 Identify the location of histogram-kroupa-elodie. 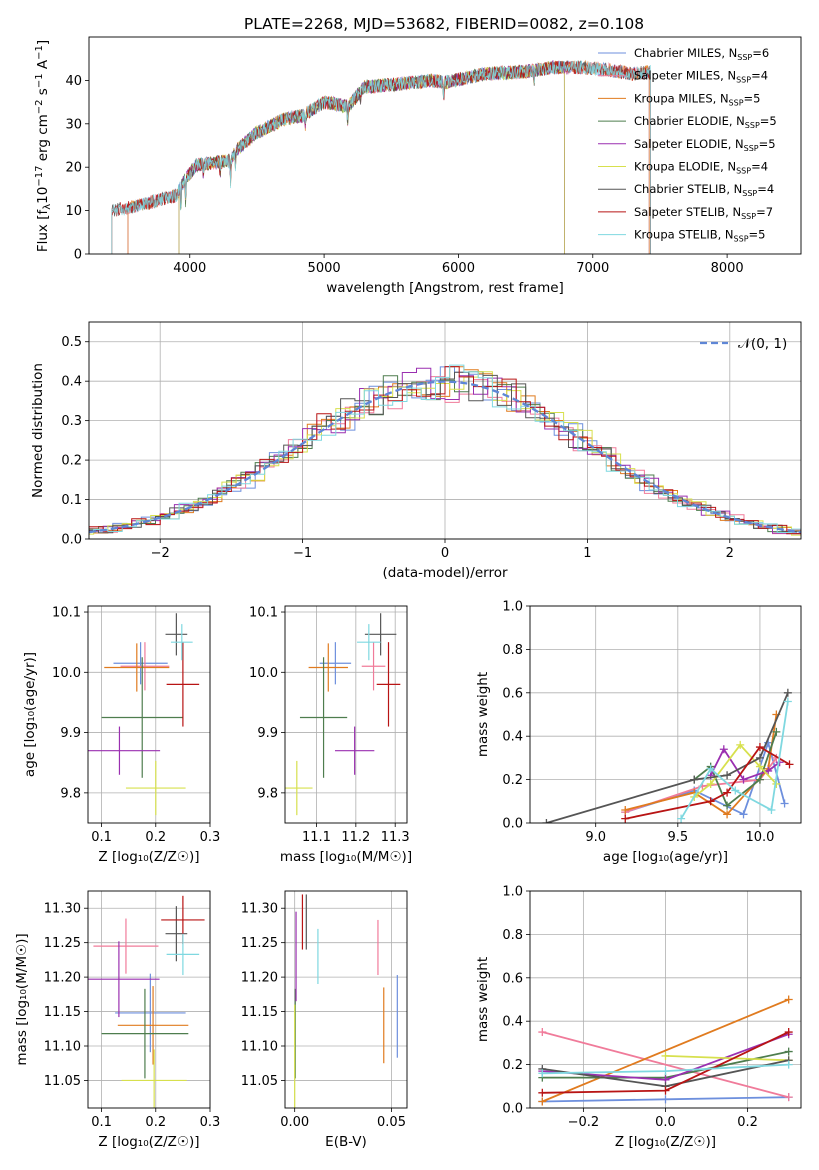
(445, 453).